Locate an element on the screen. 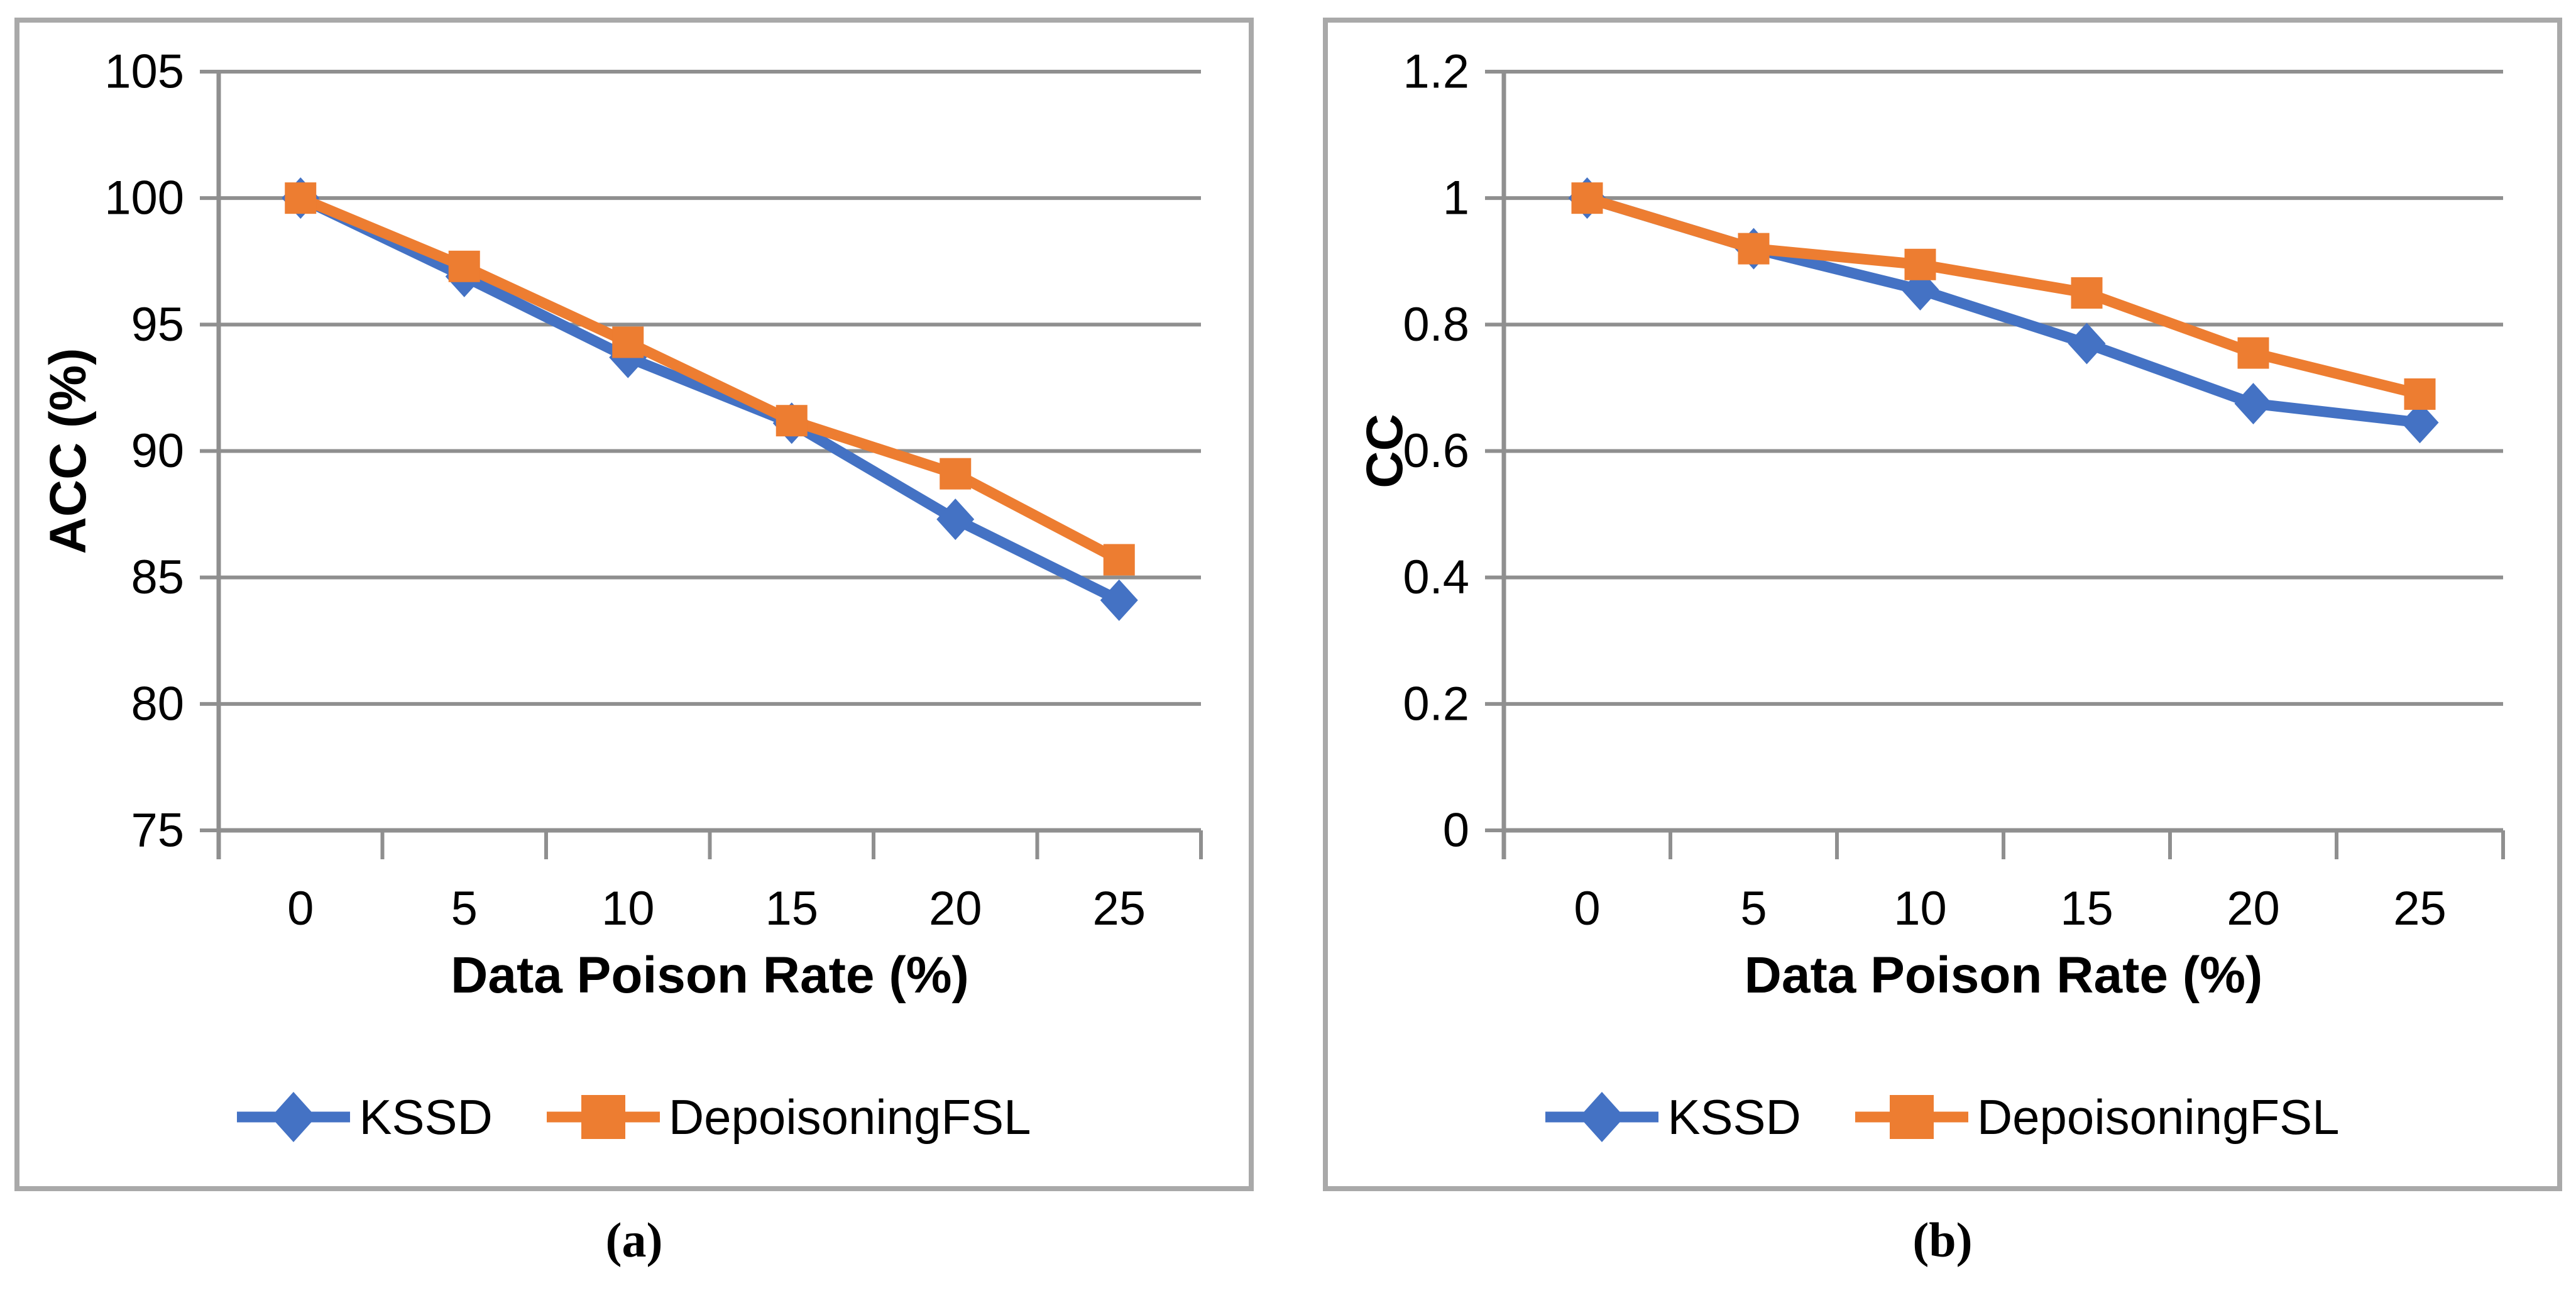 This screenshot has height=1293, width=2576. caption-b: (b) is located at coordinates (1942, 1240).